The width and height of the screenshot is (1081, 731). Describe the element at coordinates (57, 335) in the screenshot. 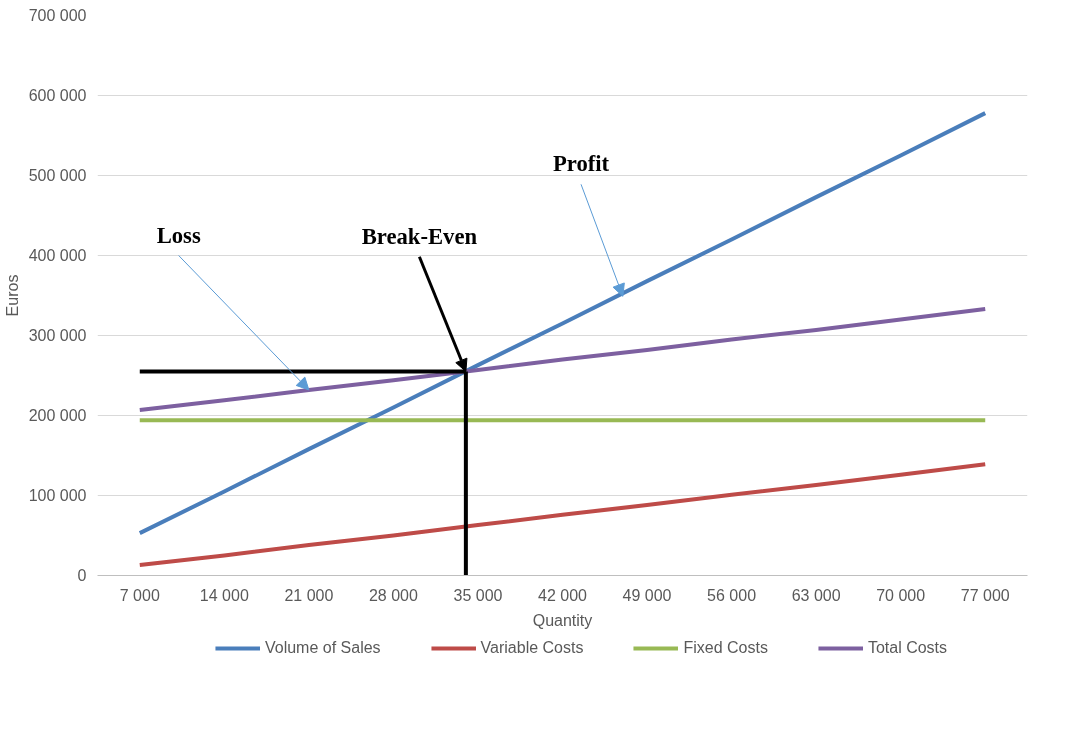

I see `y-tick-label: 300 000` at that location.